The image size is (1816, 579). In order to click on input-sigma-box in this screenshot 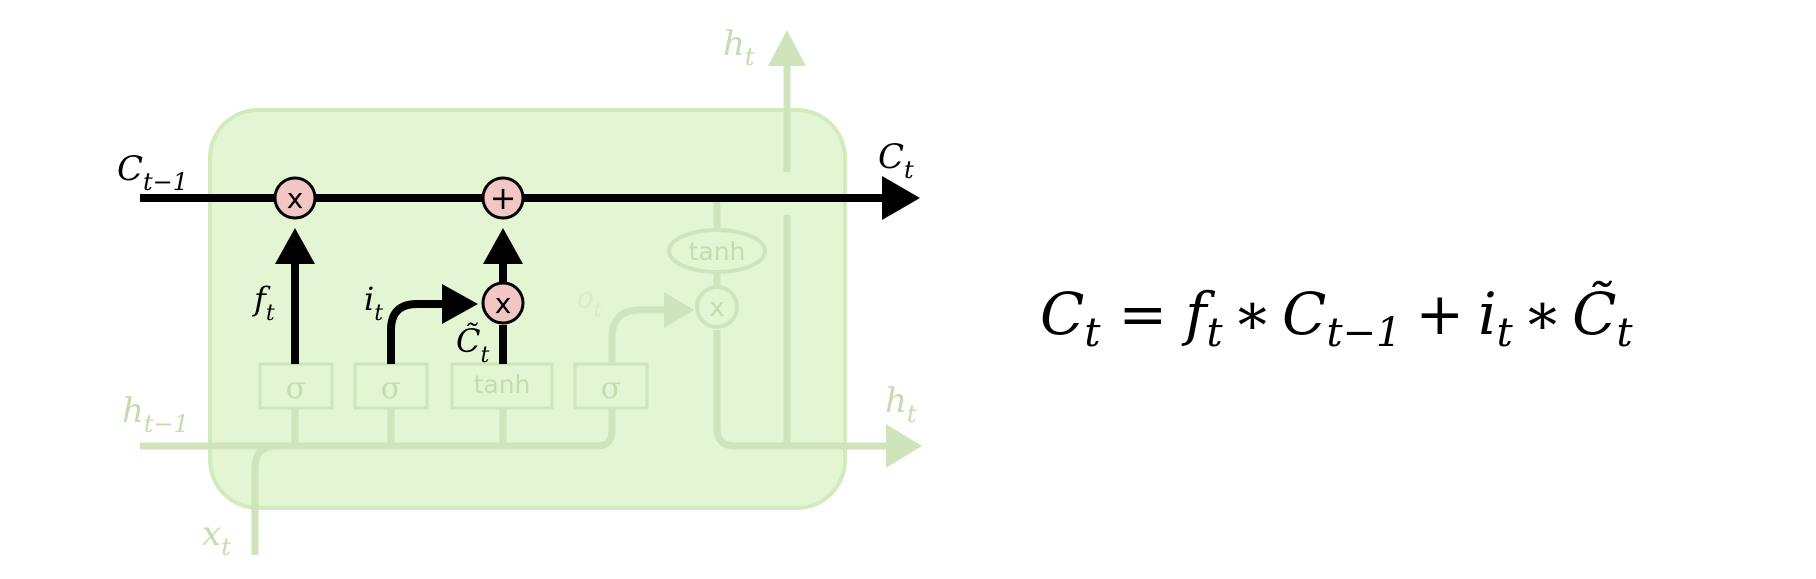, I will do `click(391, 386)`.